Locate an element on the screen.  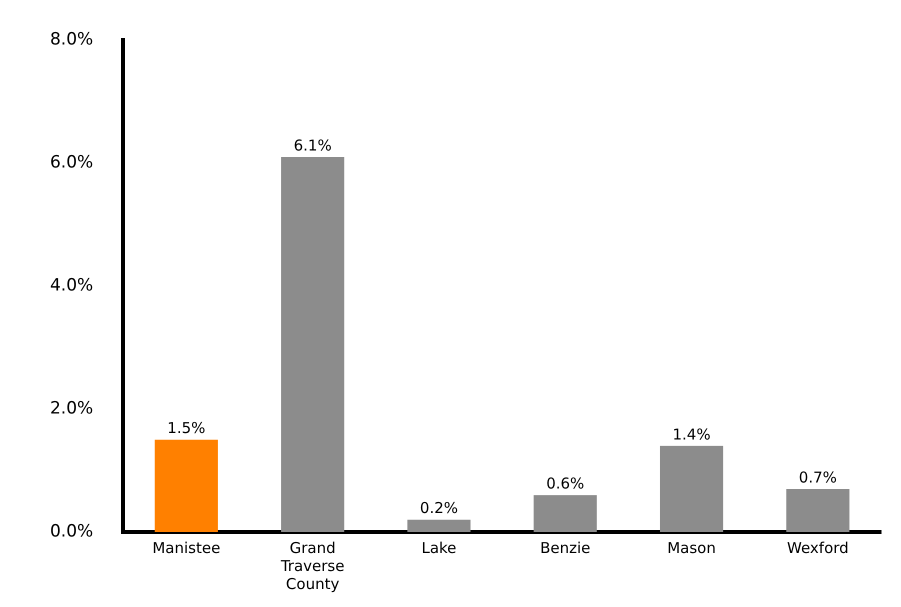
x-tick-label: Lake is located at coordinates (438, 547).